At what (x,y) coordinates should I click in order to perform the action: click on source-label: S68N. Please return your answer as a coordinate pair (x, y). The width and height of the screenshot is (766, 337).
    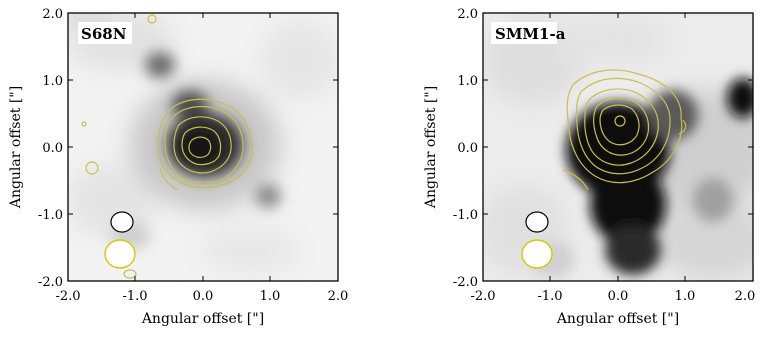
    Looking at the image, I should click on (104, 34).